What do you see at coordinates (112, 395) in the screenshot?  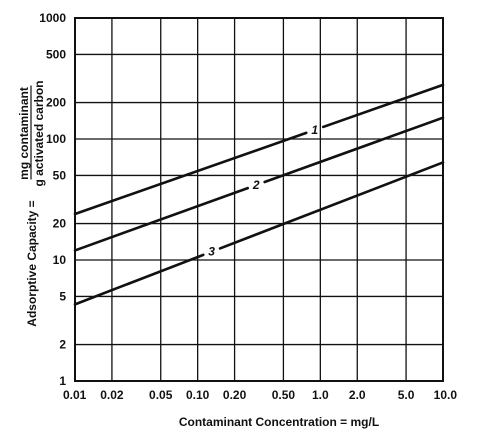 I see `x-tick-label: 0.02` at bounding box center [112, 395].